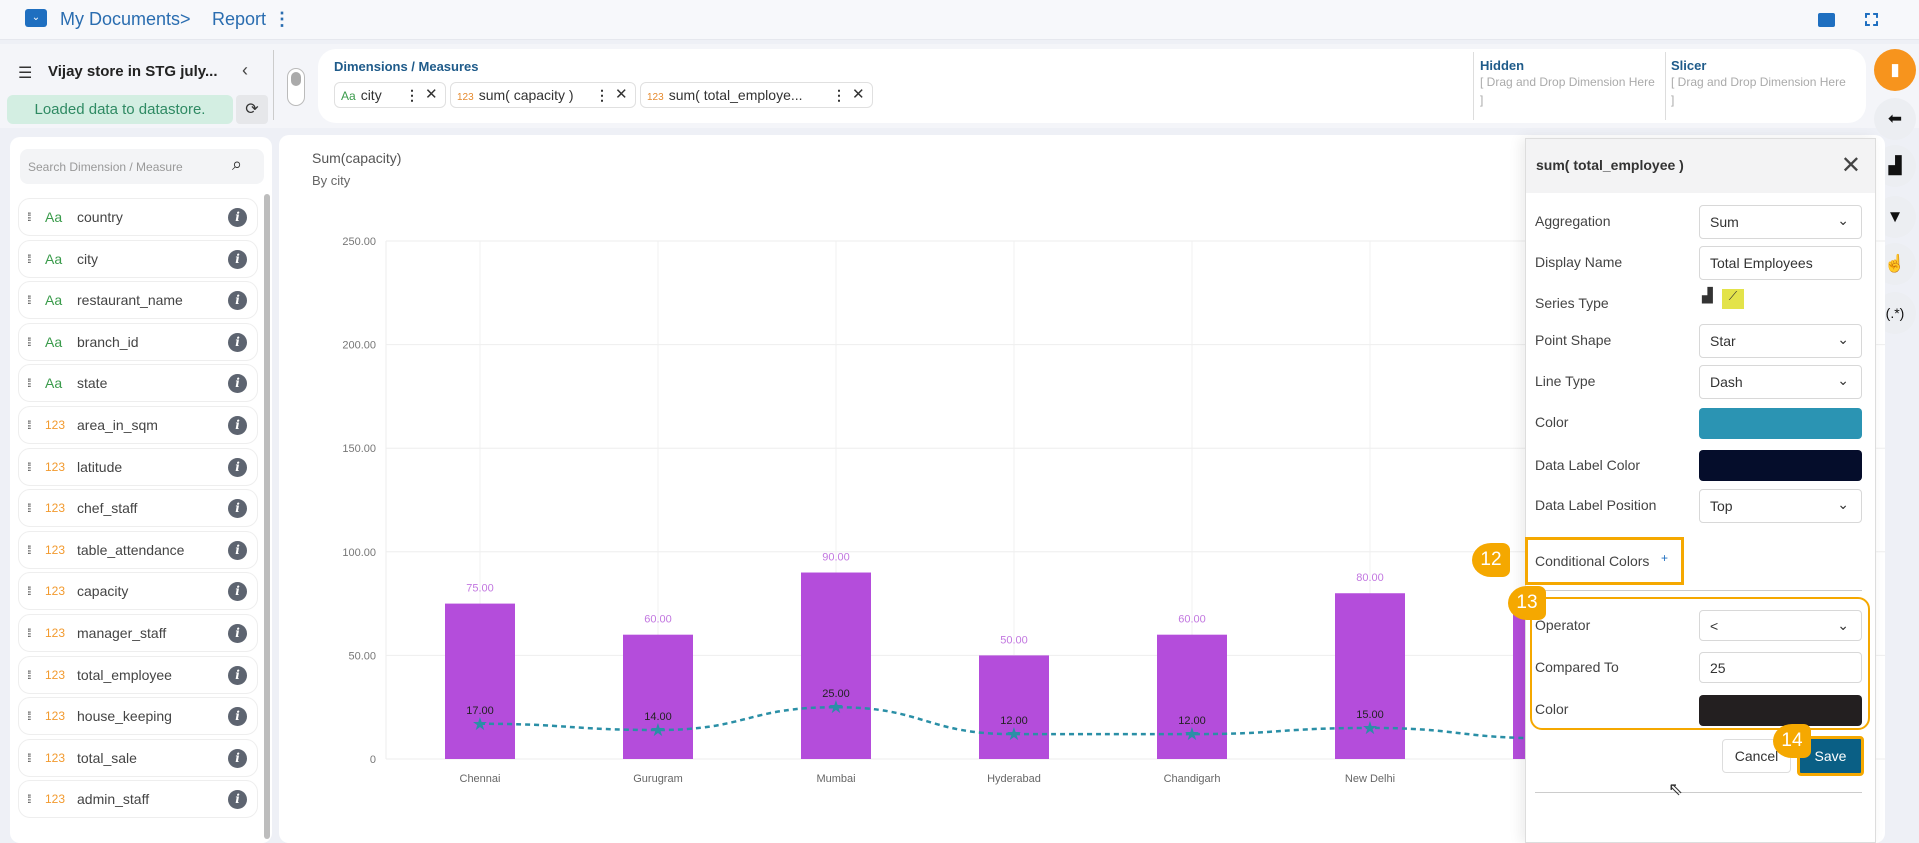 The height and width of the screenshot is (843, 1919). Describe the element at coordinates (1780, 222) in the screenshot. I see `aggregation-select: Sum ⌄` at that location.